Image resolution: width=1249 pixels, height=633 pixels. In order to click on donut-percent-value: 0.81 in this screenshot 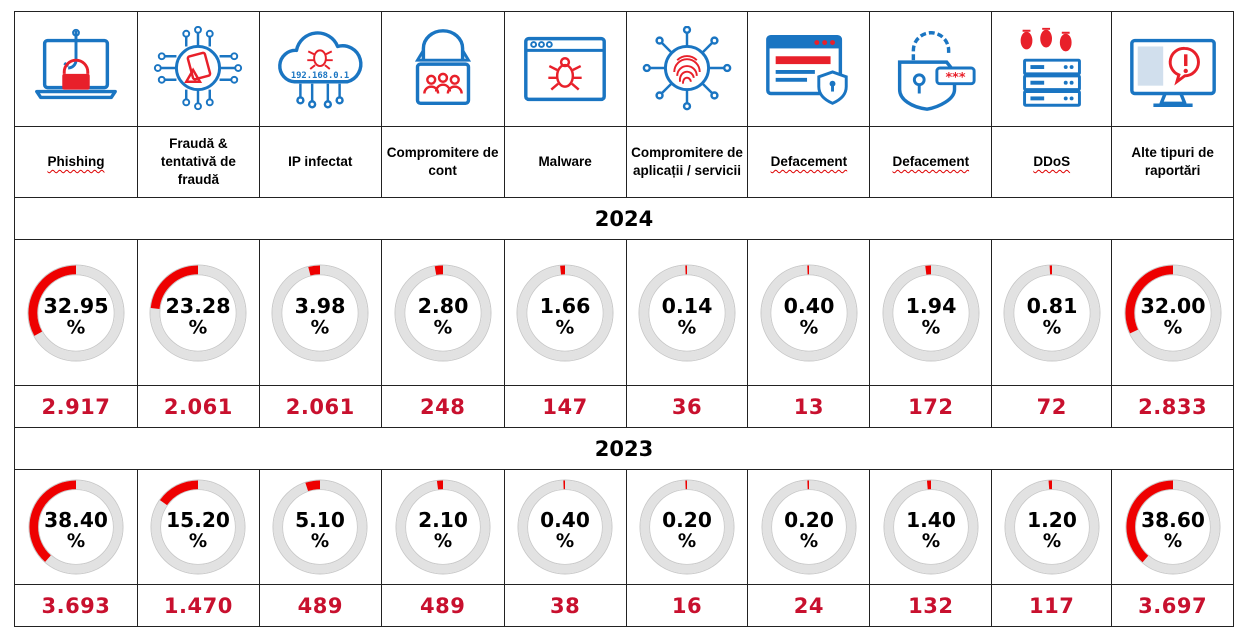, I will do `click(1051, 306)`.